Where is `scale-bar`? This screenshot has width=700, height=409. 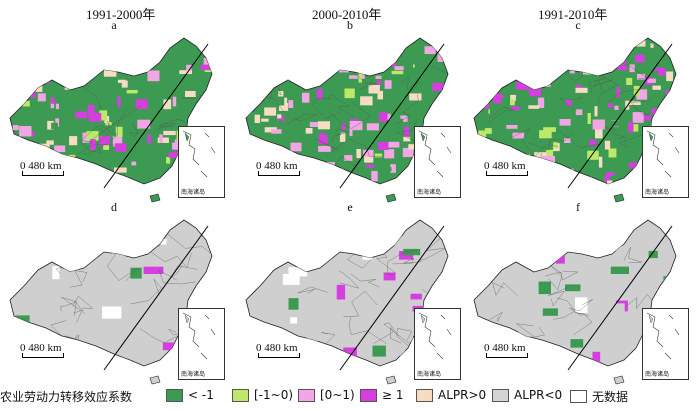 scale-bar is located at coordinates (279, 355).